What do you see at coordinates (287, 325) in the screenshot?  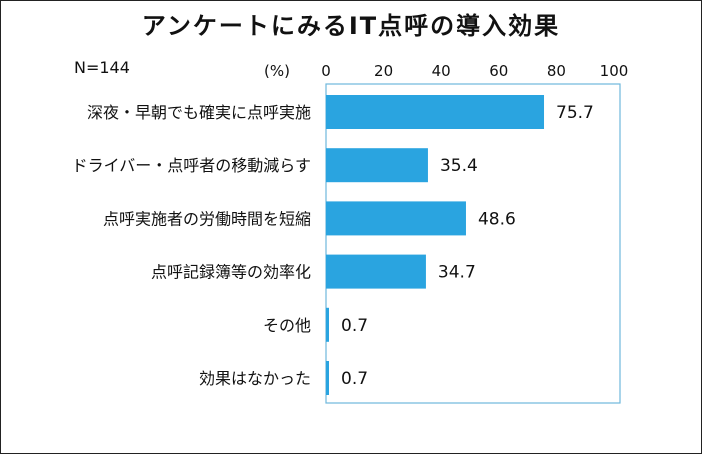 I see `category-label: その他` at bounding box center [287, 325].